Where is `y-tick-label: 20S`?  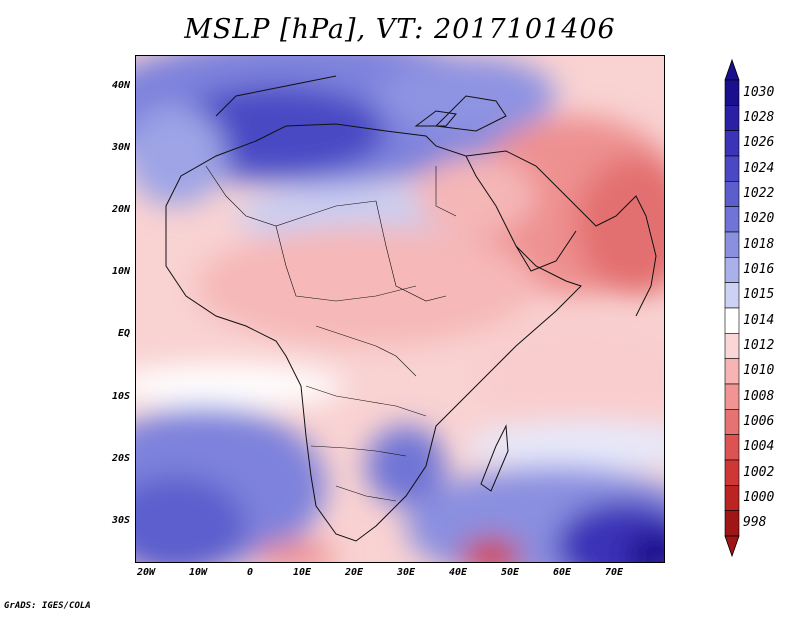
y-tick-label: 20S is located at coordinates (120, 458).